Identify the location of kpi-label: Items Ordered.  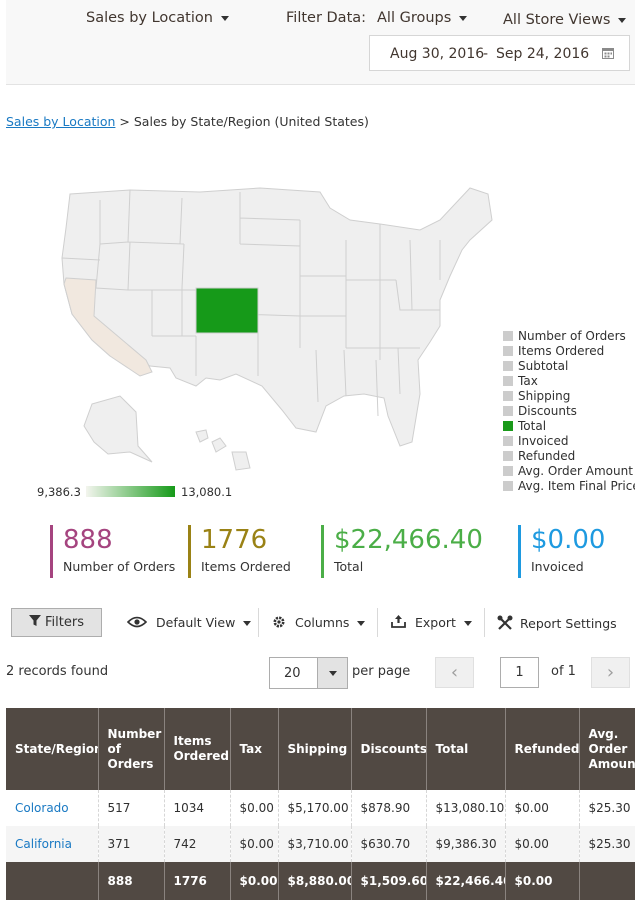
(246, 566).